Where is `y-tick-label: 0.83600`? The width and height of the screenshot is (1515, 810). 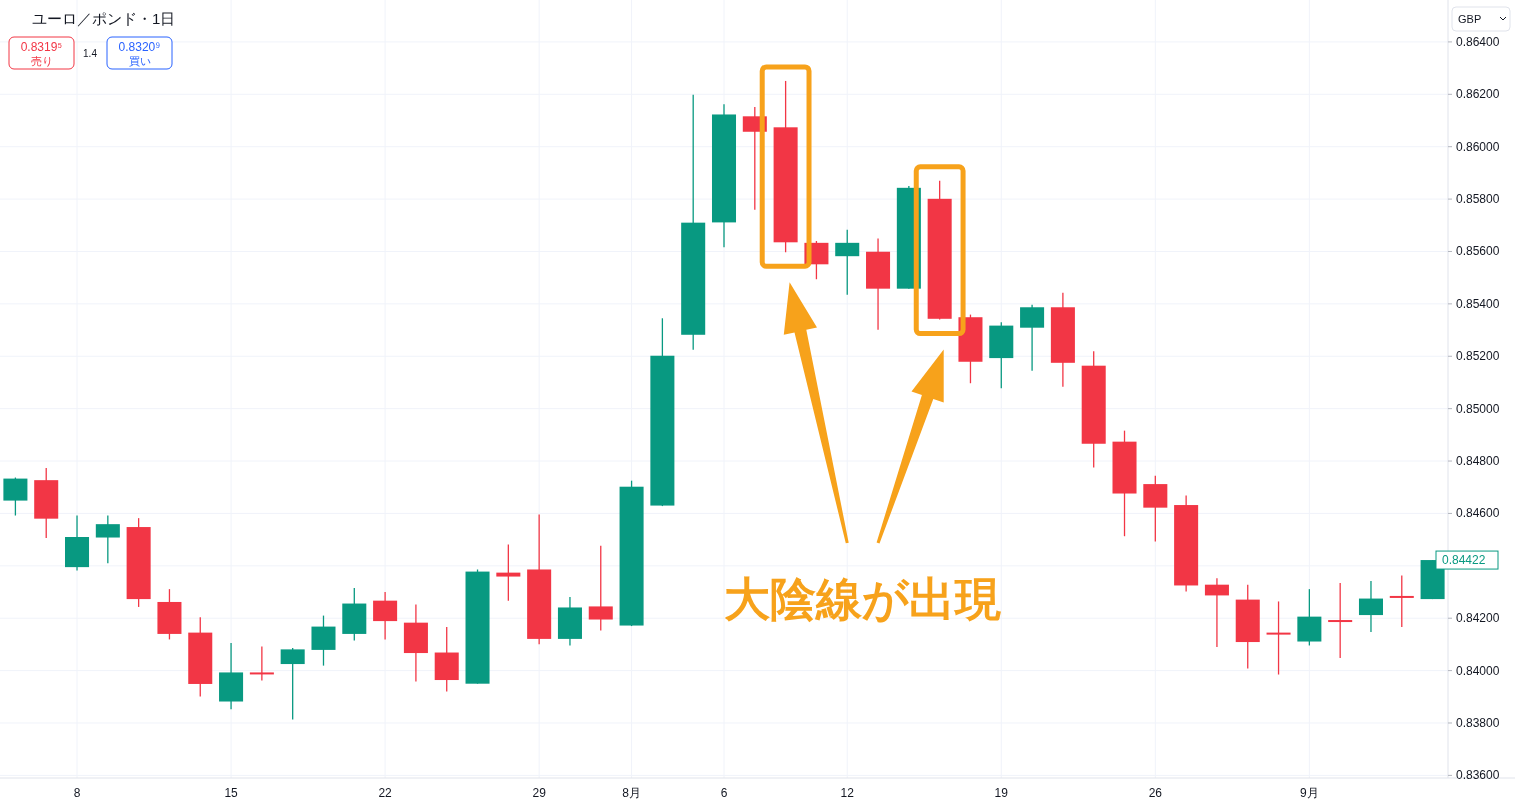 y-tick-label: 0.83600 is located at coordinates (1478, 775).